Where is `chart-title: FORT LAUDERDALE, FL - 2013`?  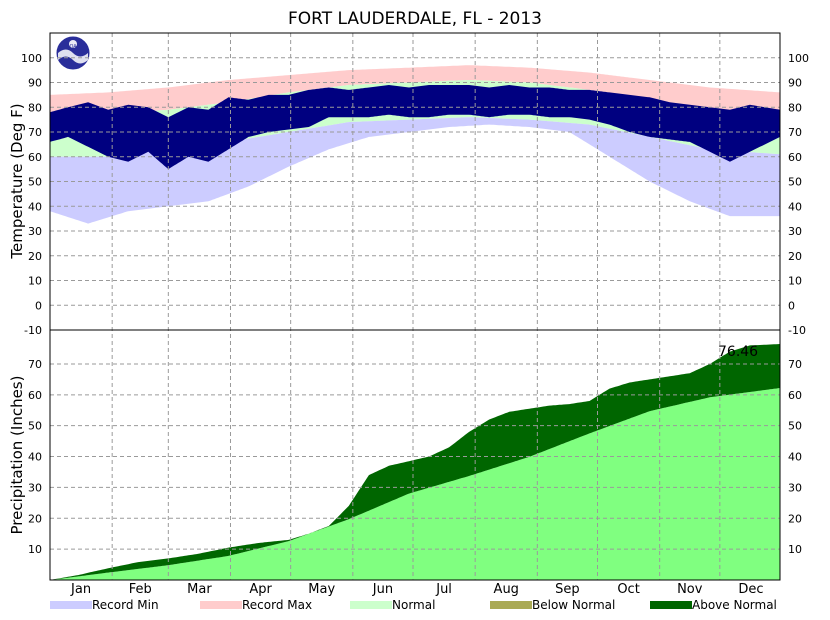 chart-title: FORT LAUDERDALE, FL - 2013 is located at coordinates (415, 19).